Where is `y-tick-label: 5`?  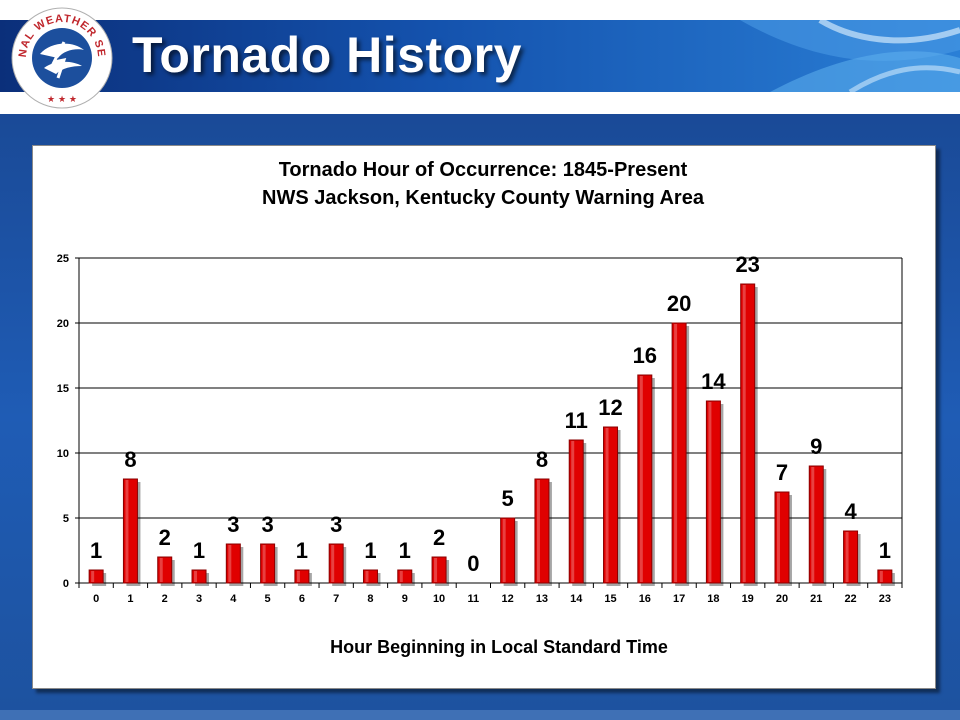 y-tick-label: 5 is located at coordinates (66, 519).